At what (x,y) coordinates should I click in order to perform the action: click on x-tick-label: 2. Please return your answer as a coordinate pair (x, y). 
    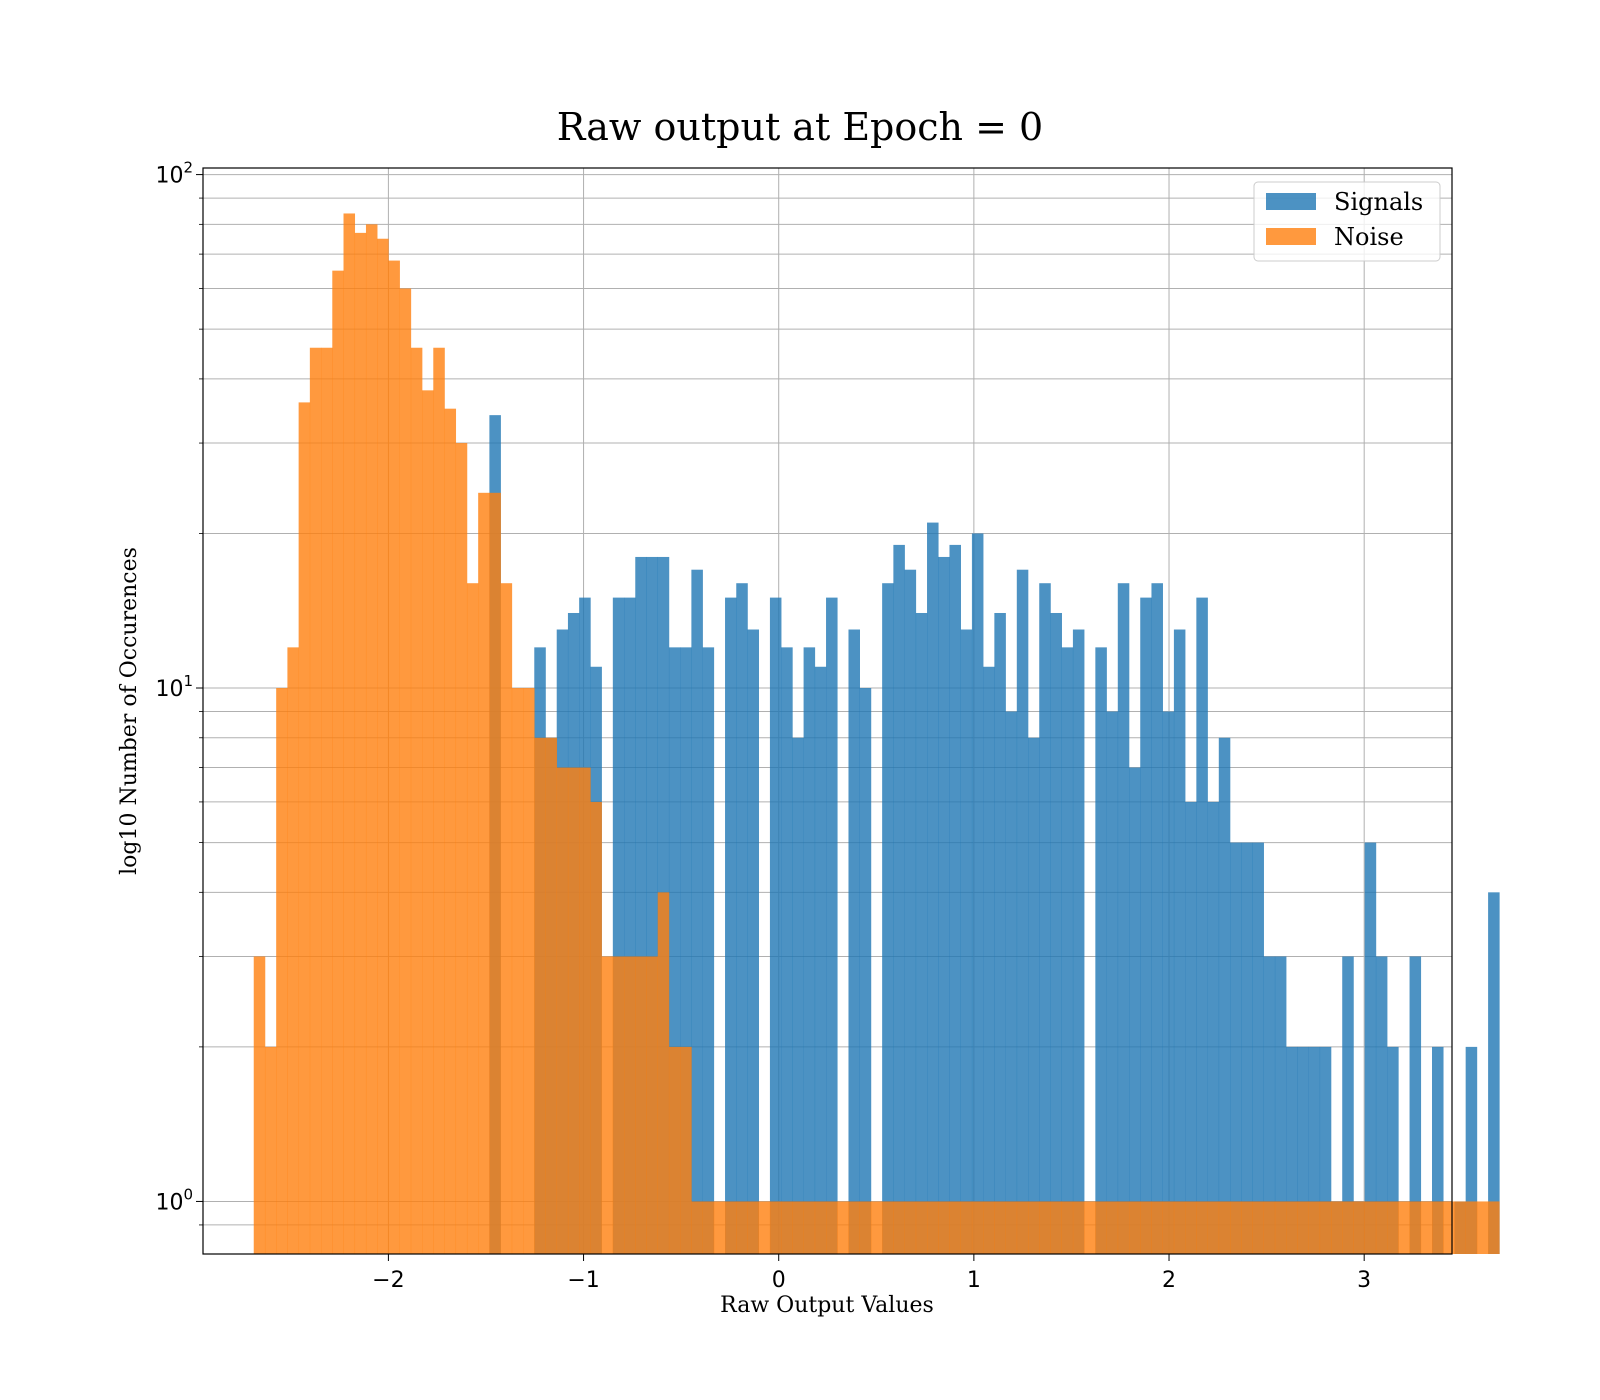
    Looking at the image, I should click on (1169, 1280).